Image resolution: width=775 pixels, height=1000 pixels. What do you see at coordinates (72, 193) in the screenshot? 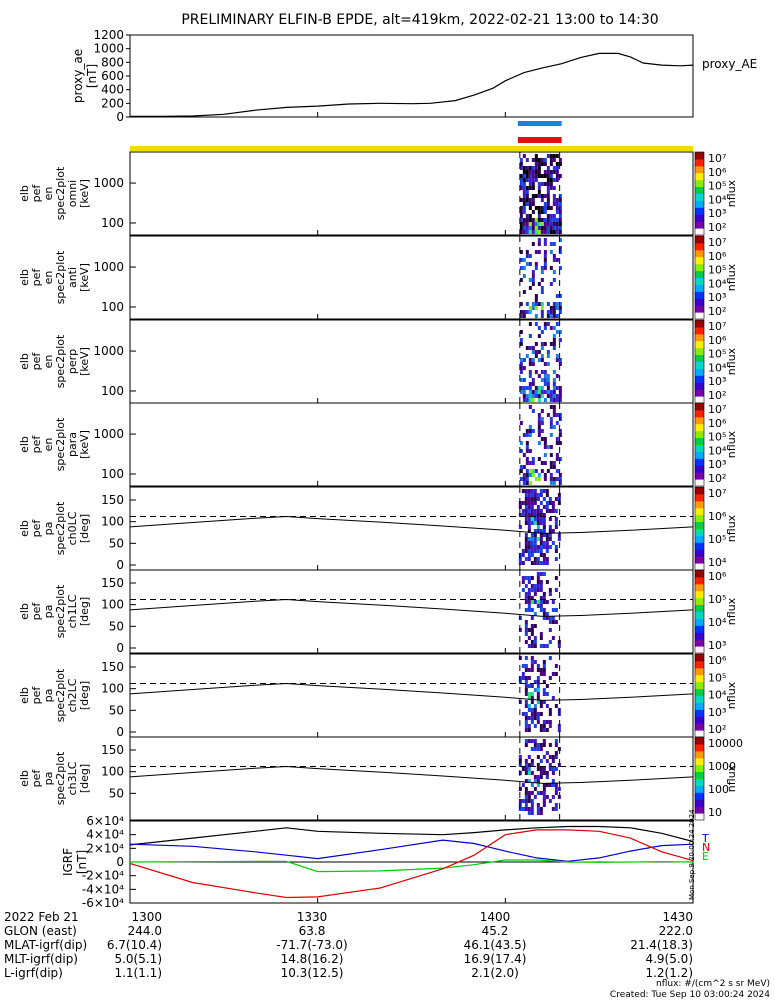
I see `spec-panel-0-ylabel: omni` at bounding box center [72, 193].